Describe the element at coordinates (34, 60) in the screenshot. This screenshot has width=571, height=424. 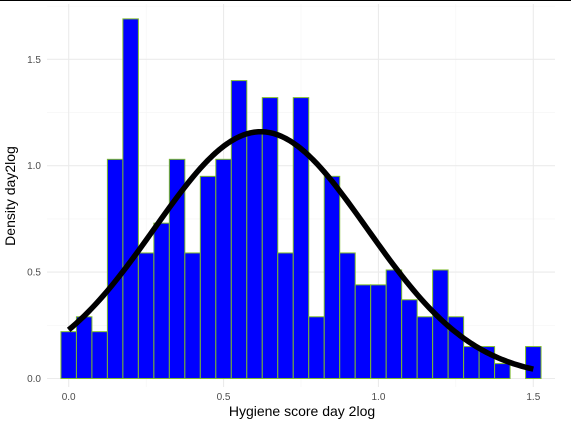
I see `y-tick-label: 1.5` at that location.